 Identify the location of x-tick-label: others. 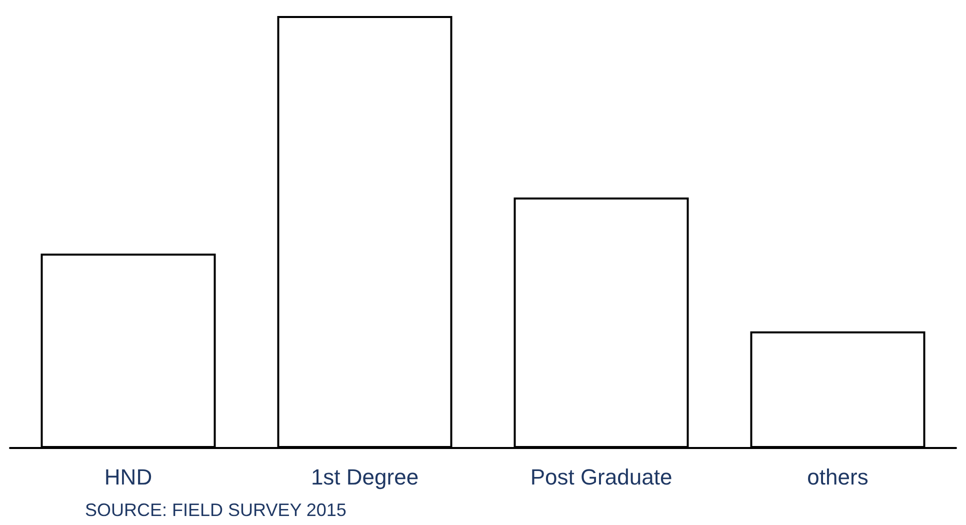
(837, 477).